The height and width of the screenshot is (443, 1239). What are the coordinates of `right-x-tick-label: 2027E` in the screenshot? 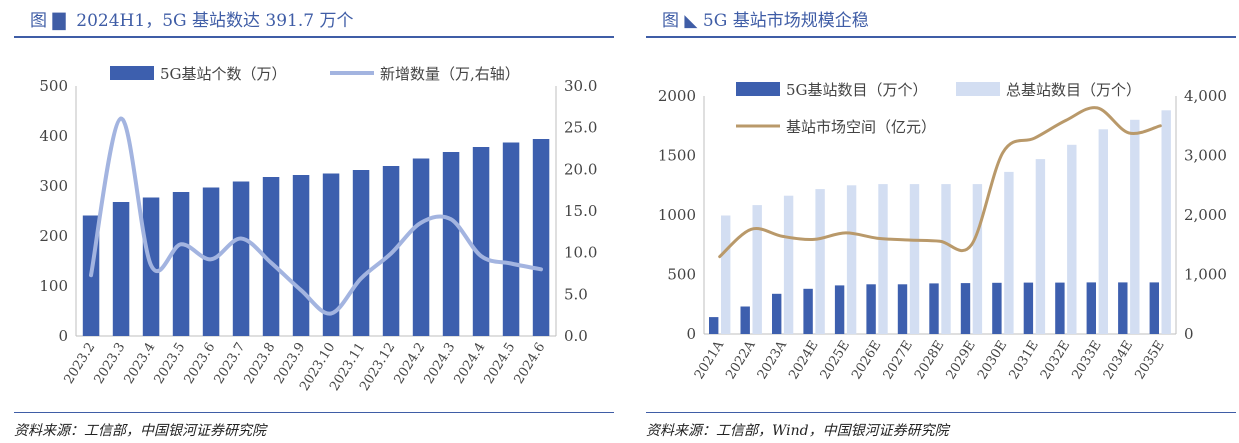 It's located at (898, 360).